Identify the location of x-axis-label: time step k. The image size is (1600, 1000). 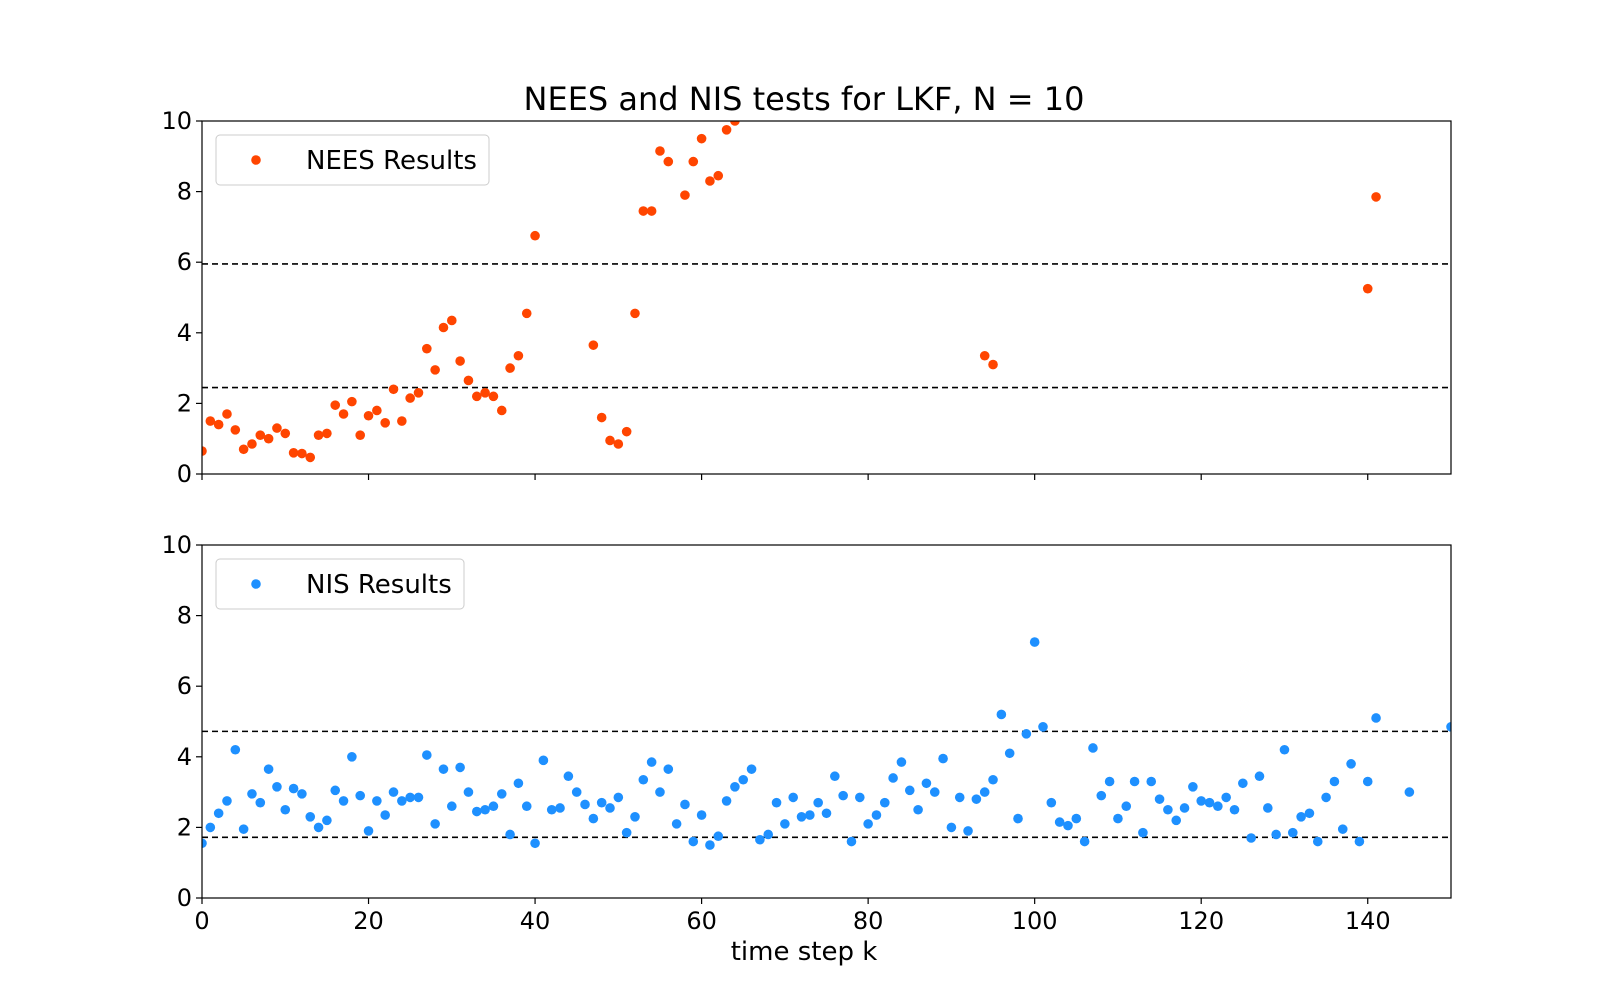
(804, 952).